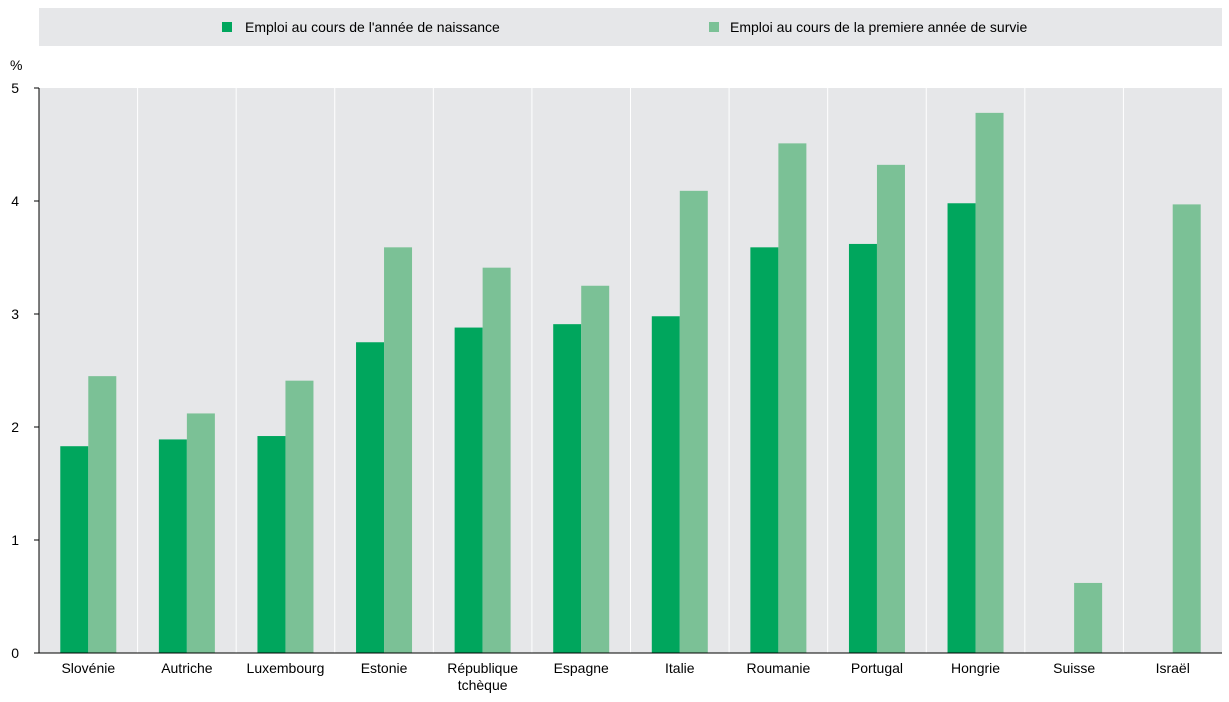 This screenshot has width=1229, height=702. Describe the element at coordinates (778, 668) in the screenshot. I see `x-tick-label: Roumanie` at that location.